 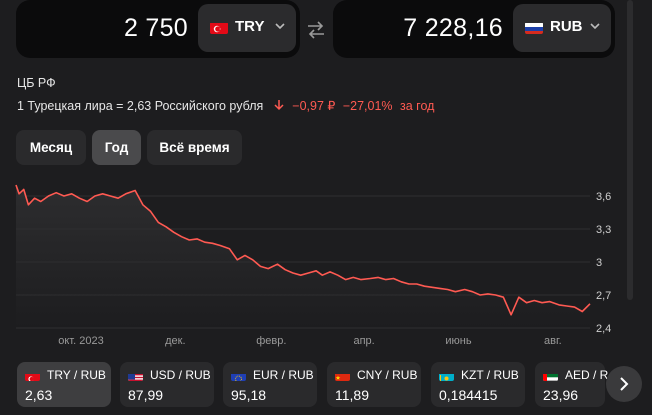 What do you see at coordinates (374, 384) in the screenshot?
I see `currency-tile: CNY / RUB 11,89` at bounding box center [374, 384].